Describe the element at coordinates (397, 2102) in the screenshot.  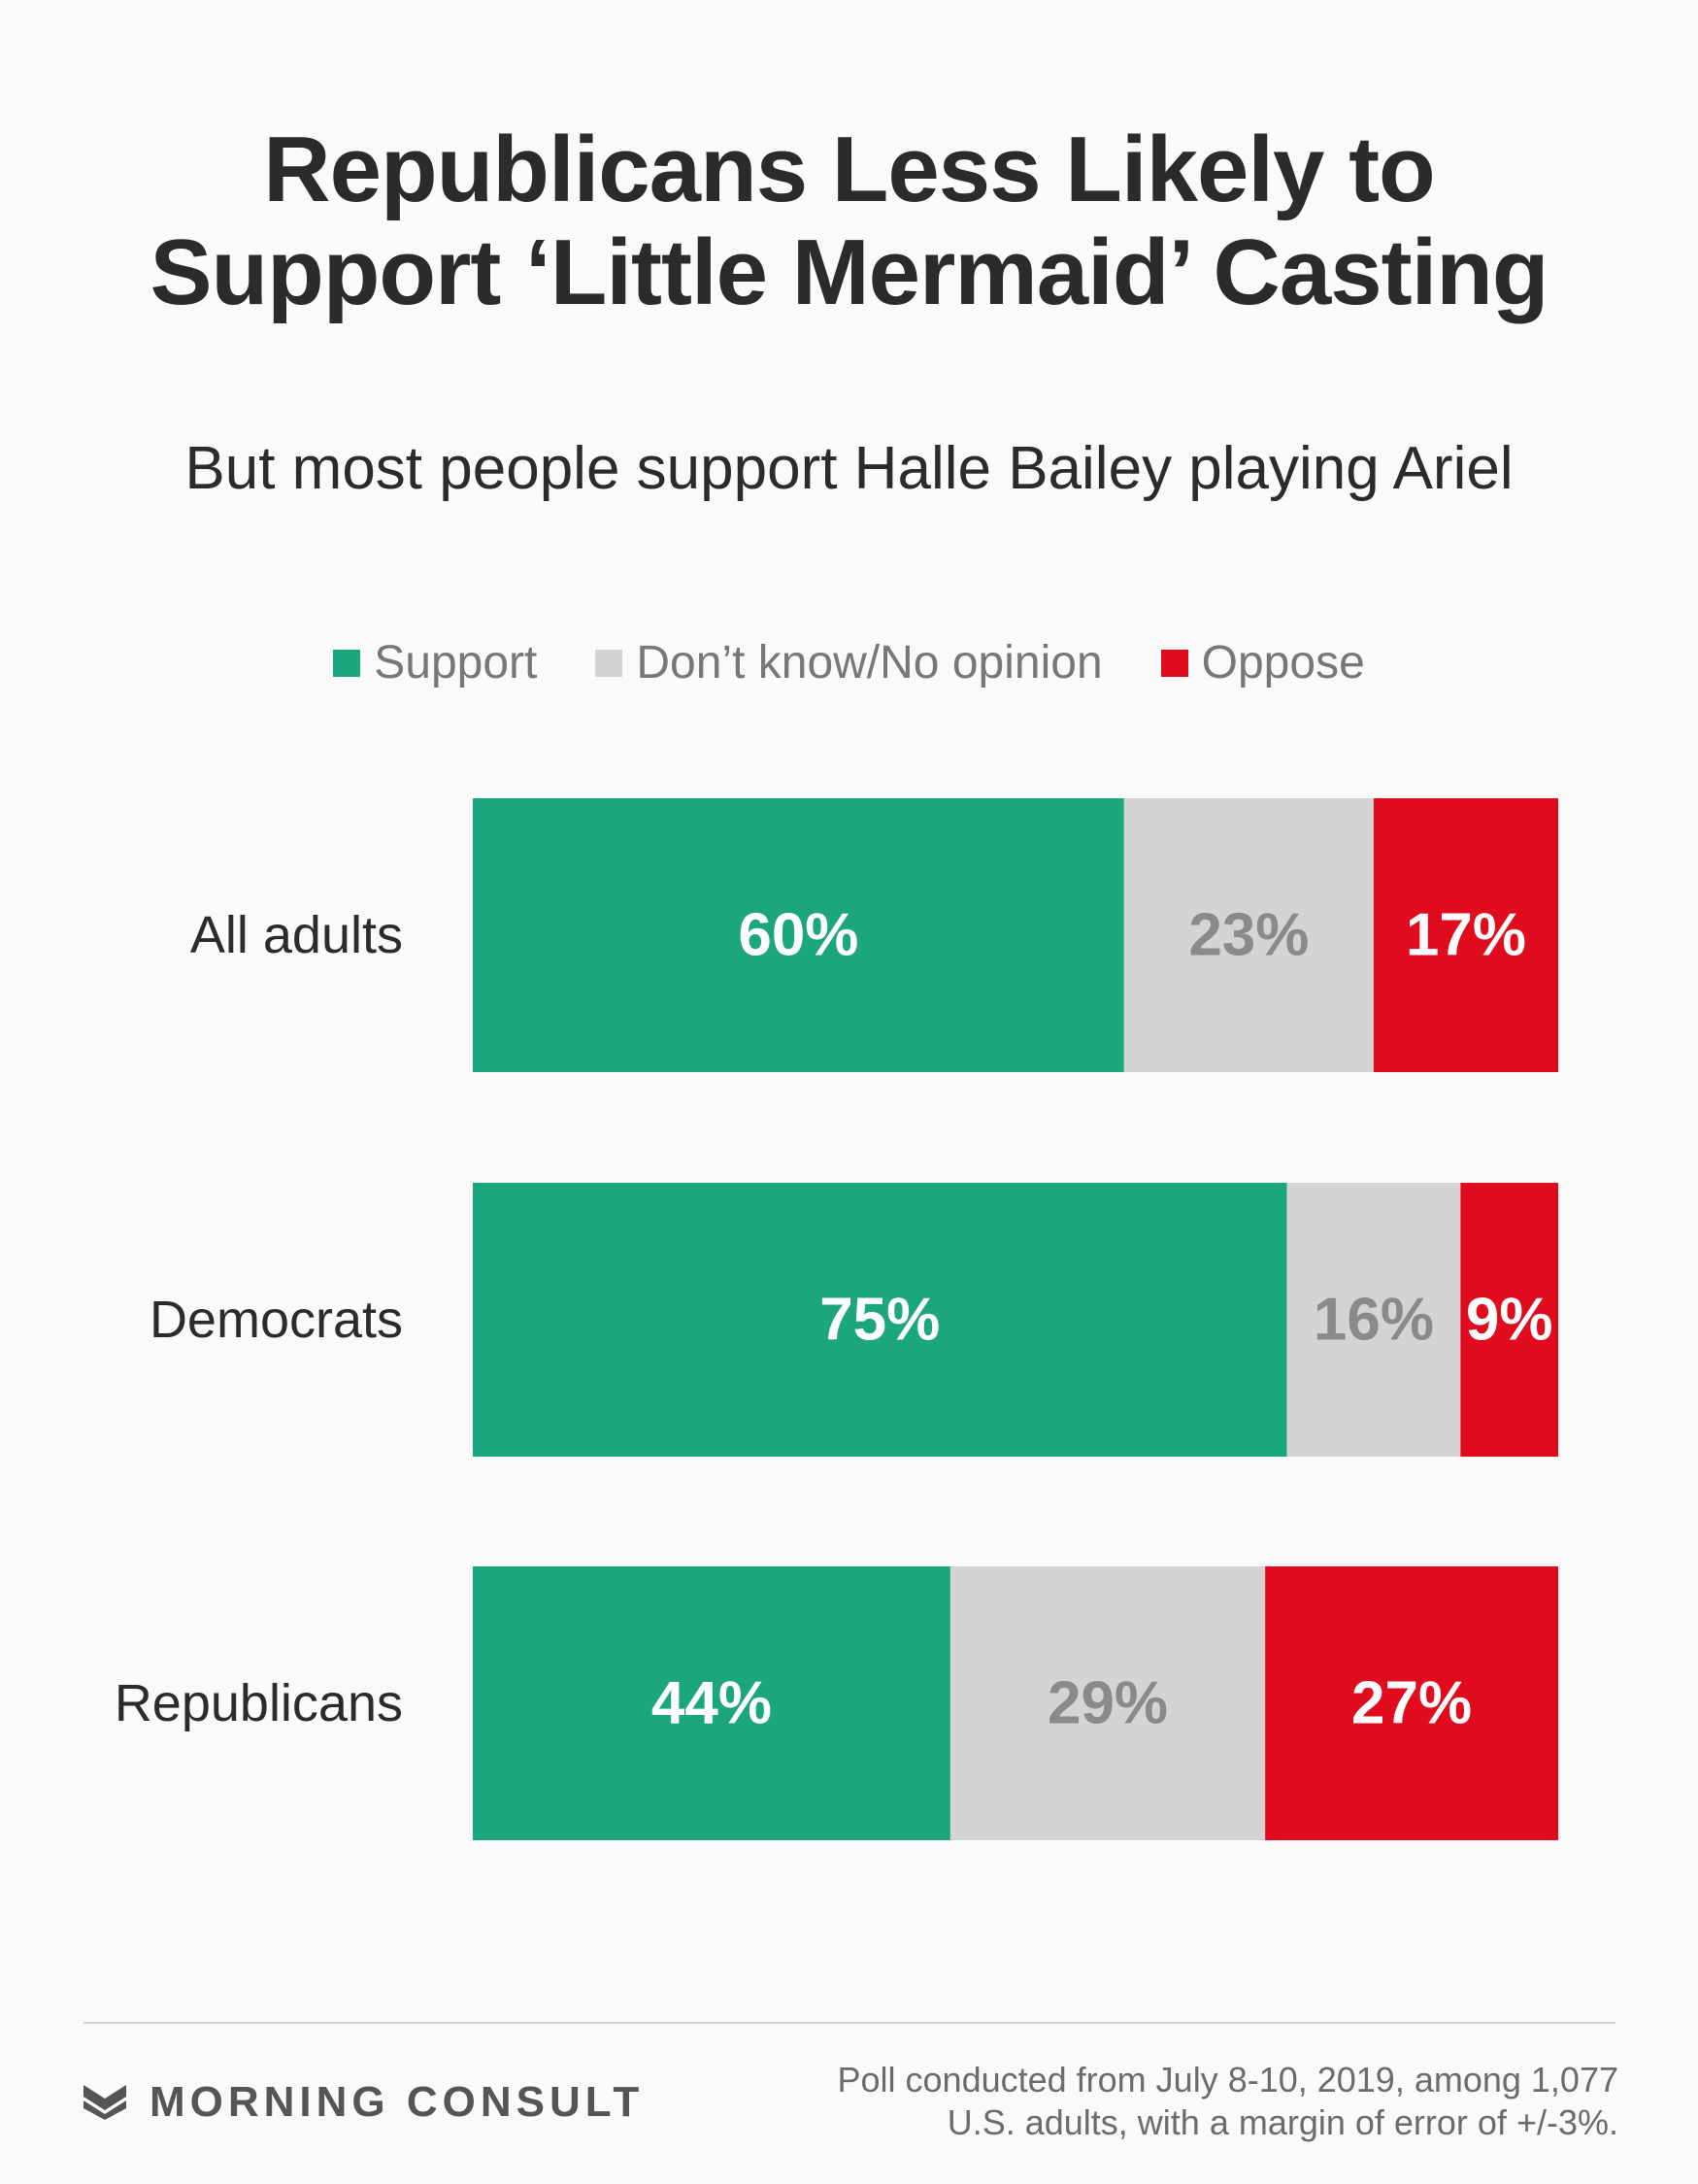
I see `brand-name: MORNING CONSULT` at that location.